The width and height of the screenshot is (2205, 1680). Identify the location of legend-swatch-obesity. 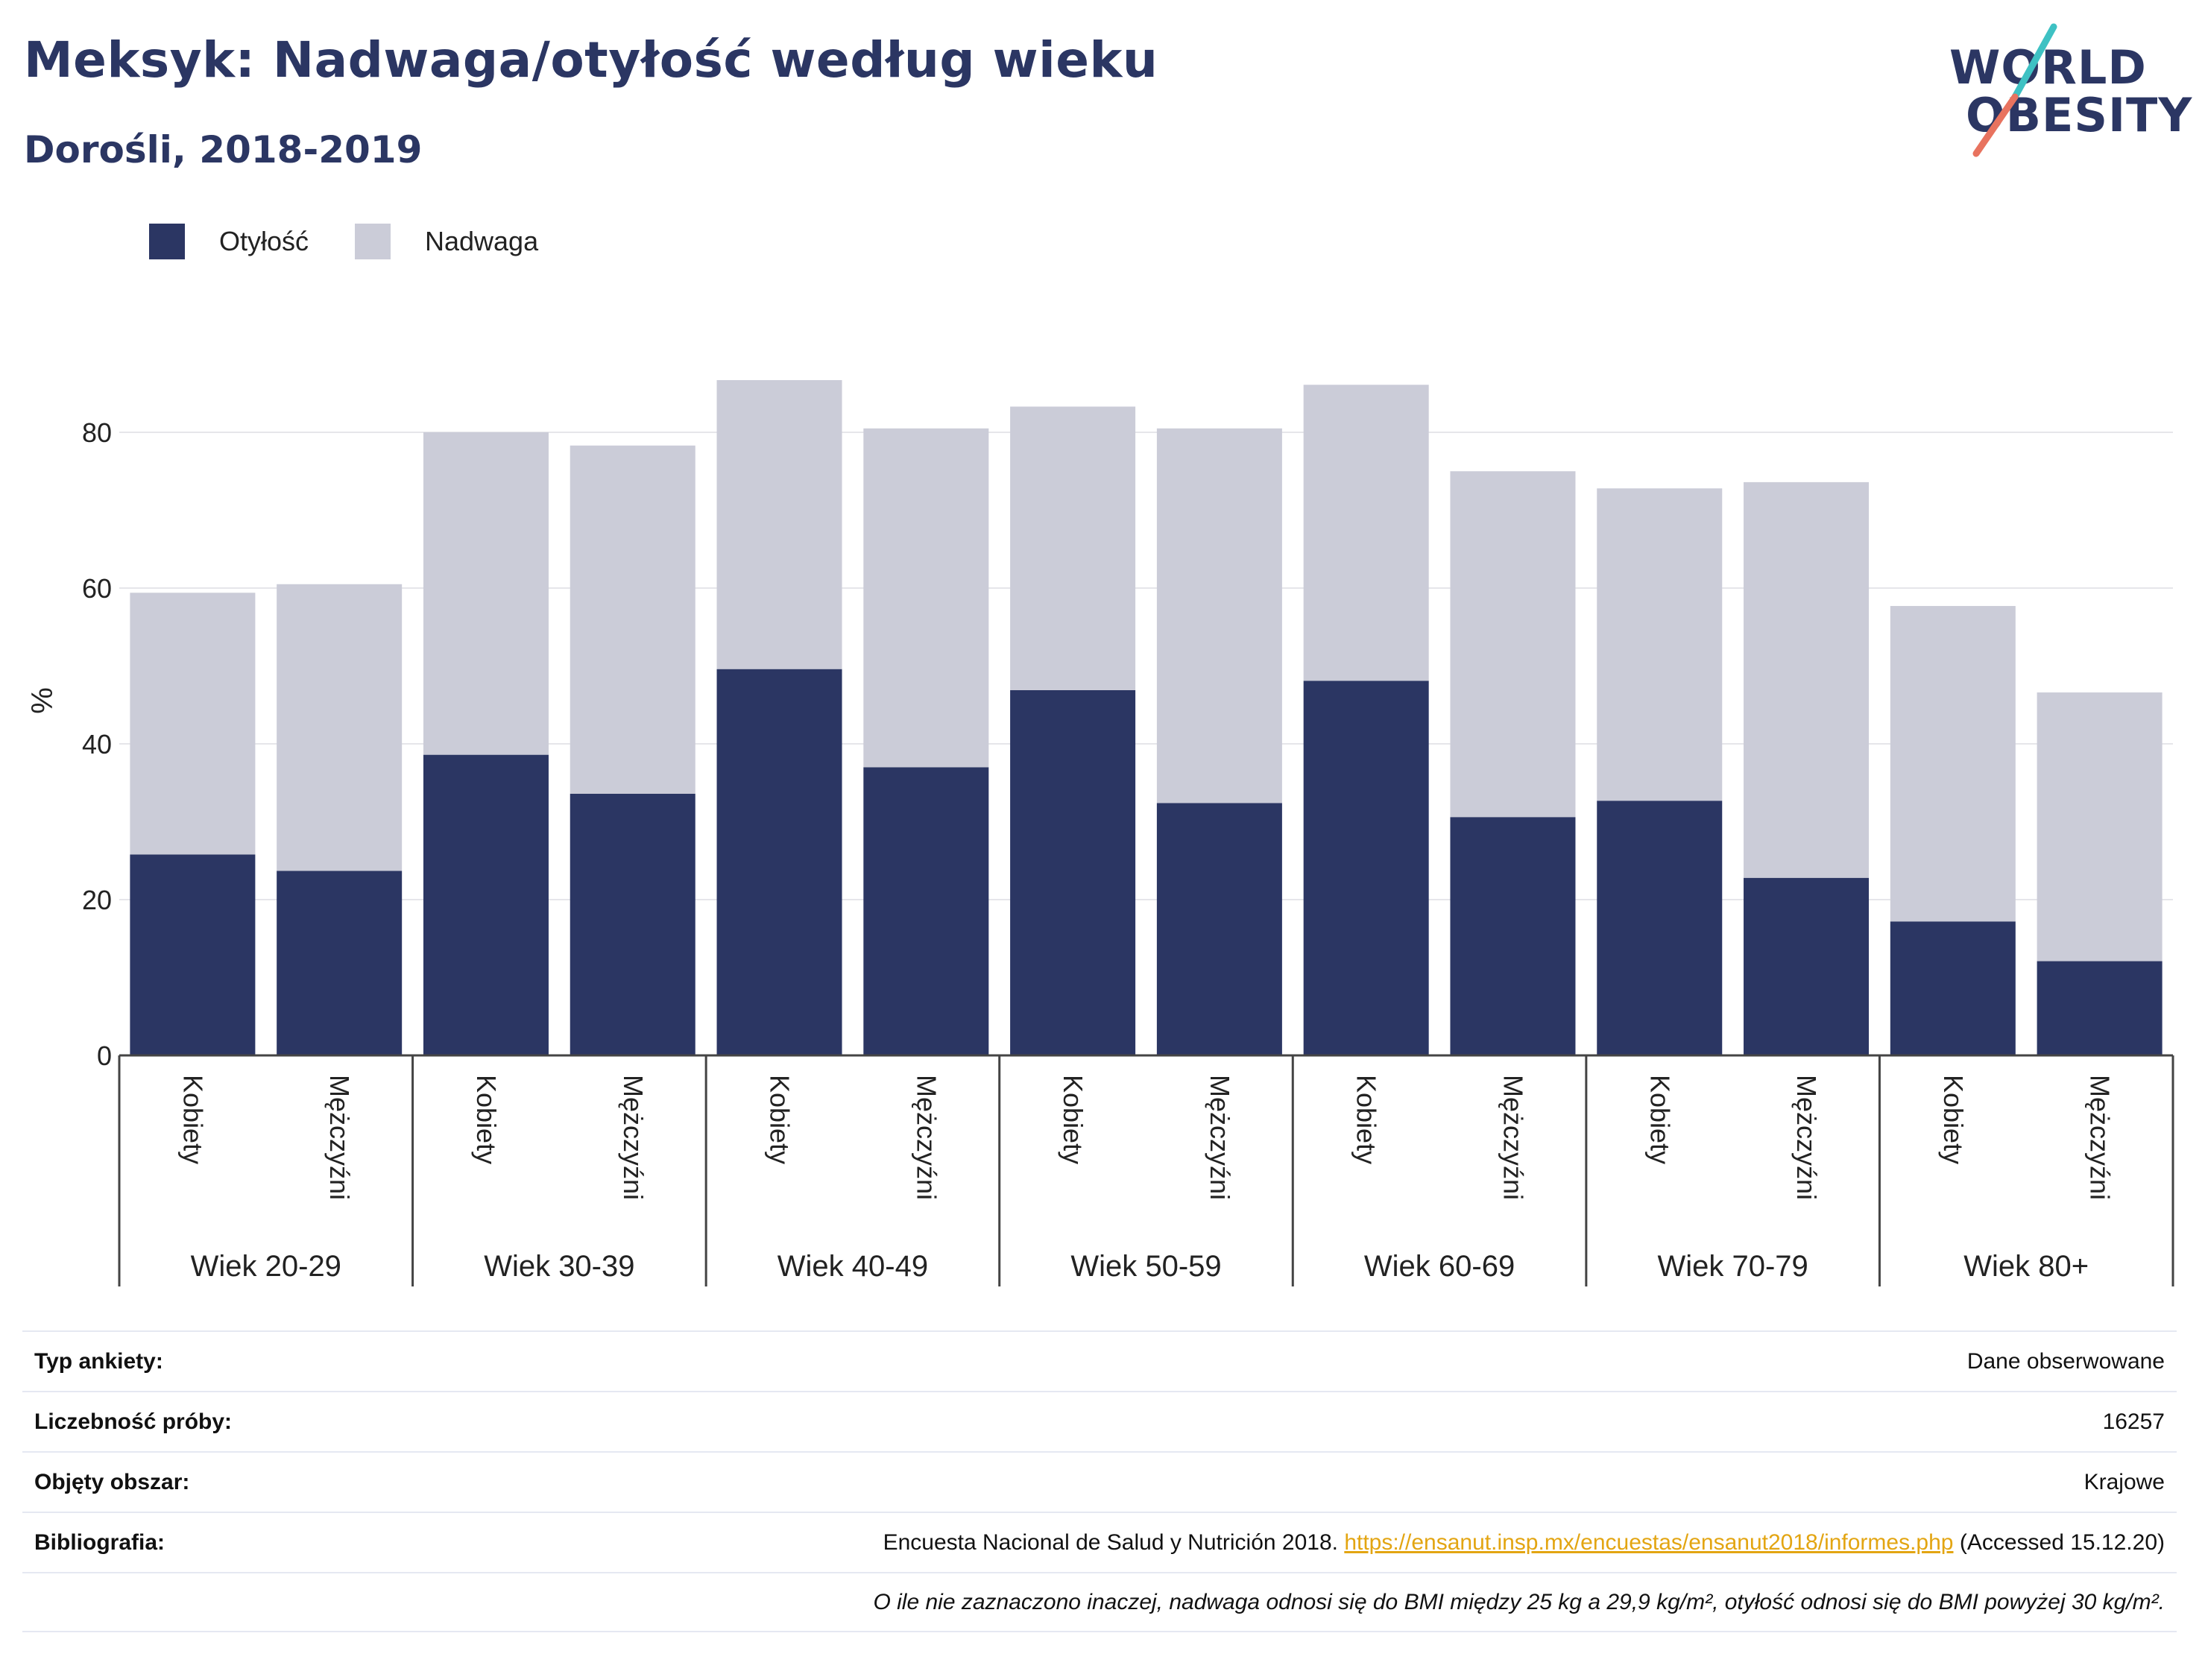
(167, 241).